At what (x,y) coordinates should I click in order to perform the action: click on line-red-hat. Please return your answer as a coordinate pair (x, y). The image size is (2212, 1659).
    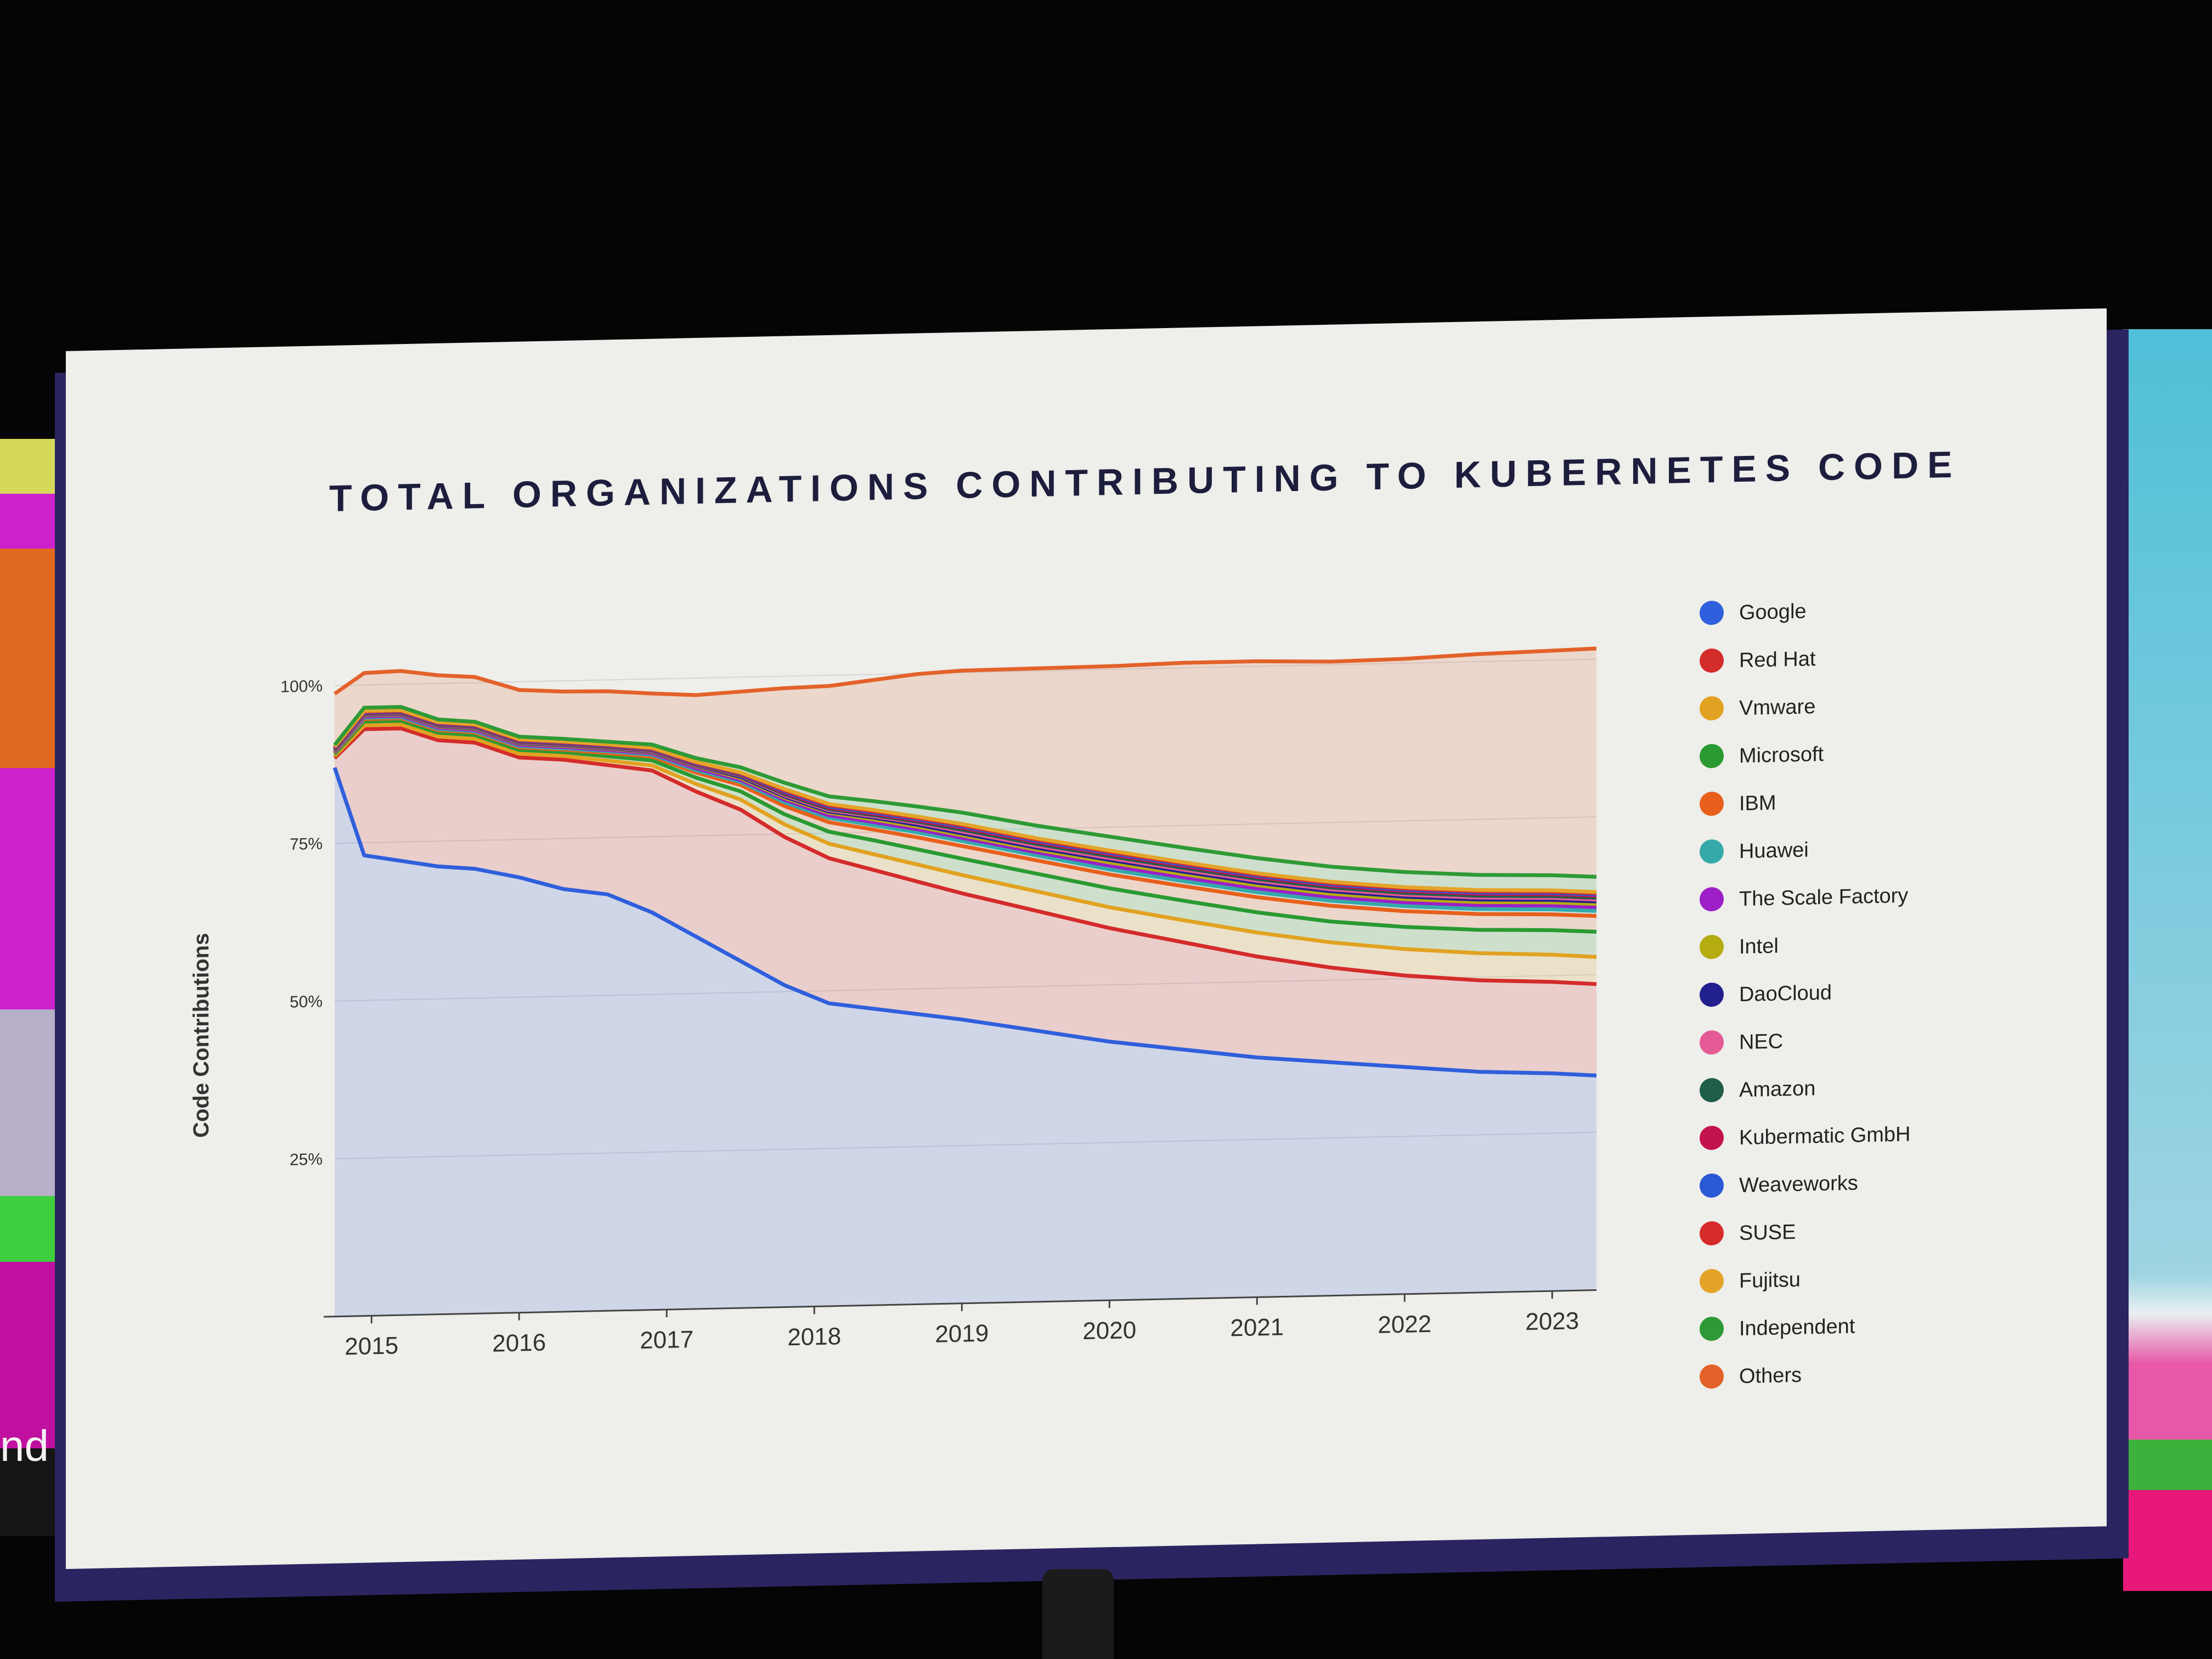
    Looking at the image, I should click on (965, 856).